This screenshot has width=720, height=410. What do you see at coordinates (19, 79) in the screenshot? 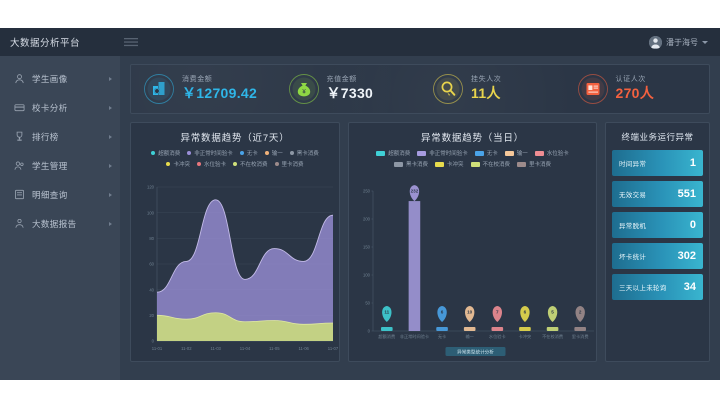
I see `user-portrait-icon` at bounding box center [19, 79].